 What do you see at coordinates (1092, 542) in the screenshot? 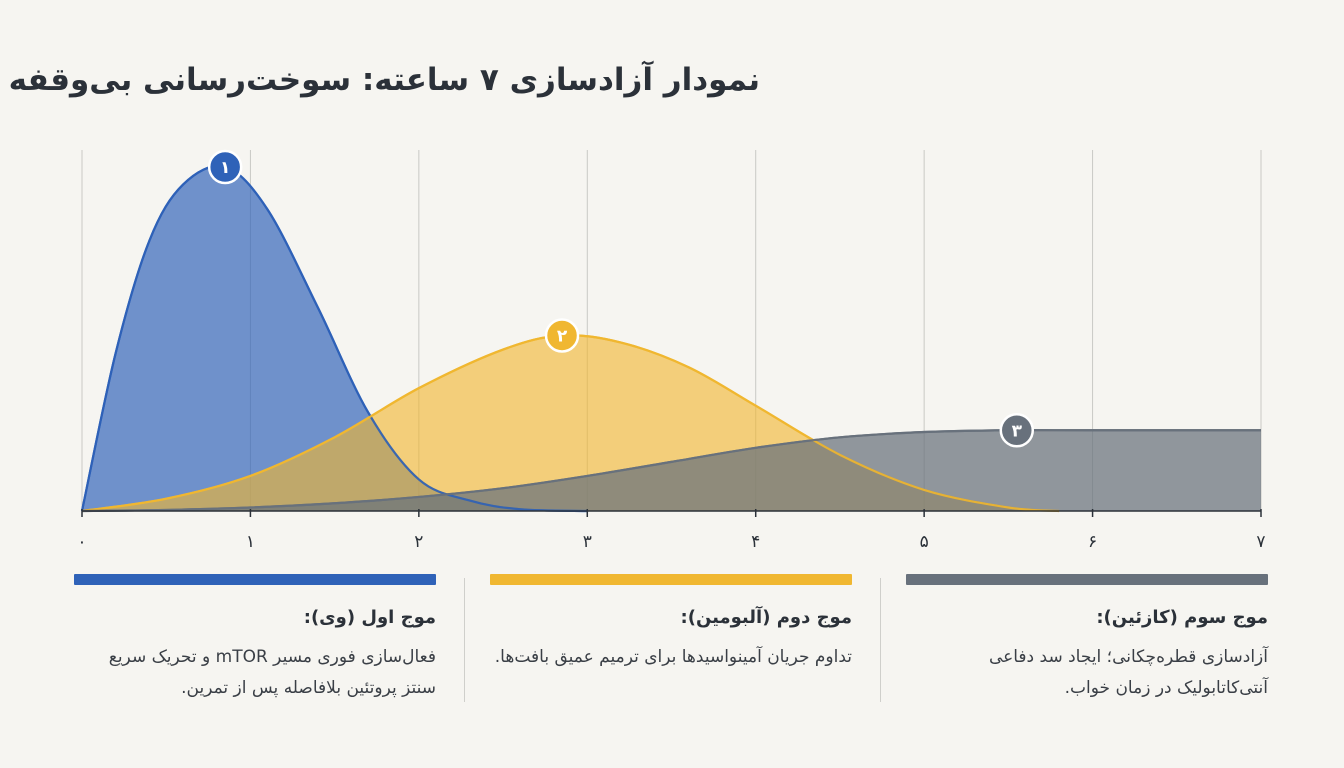
I see `x-tick-label: ۶` at bounding box center [1092, 542].